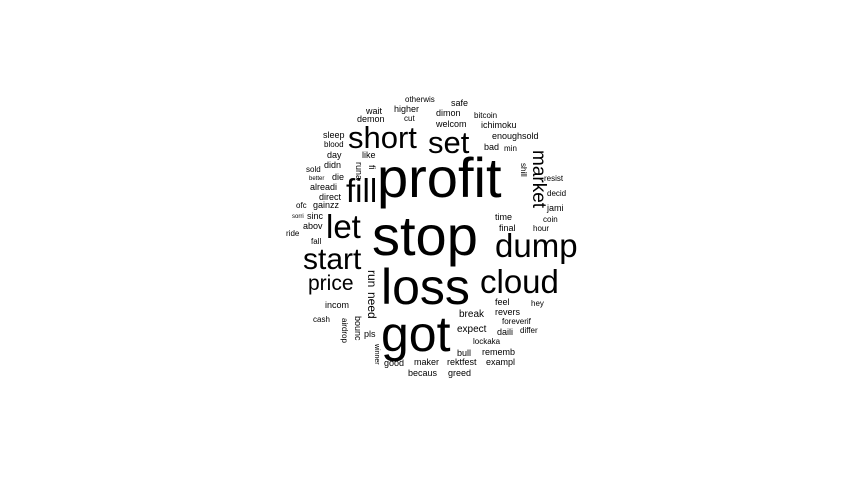 This screenshot has height=478, width=865. Describe the element at coordinates (555, 208) in the screenshot. I see `word-jami: jami` at that location.